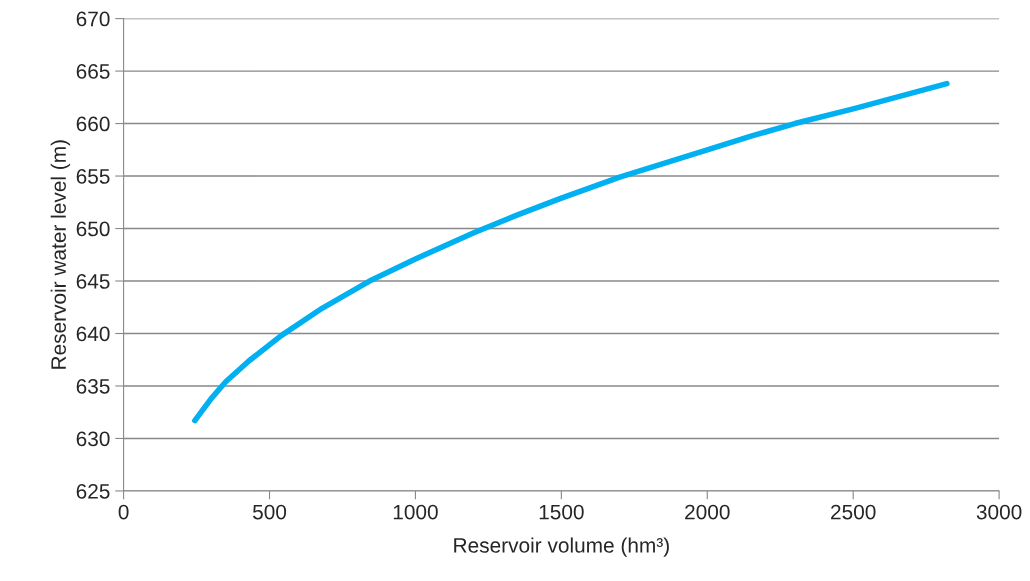 This screenshot has height=581, width=1030. What do you see at coordinates (60, 254) in the screenshot?
I see `y-axis-title: Reservoir water level (m)` at bounding box center [60, 254].